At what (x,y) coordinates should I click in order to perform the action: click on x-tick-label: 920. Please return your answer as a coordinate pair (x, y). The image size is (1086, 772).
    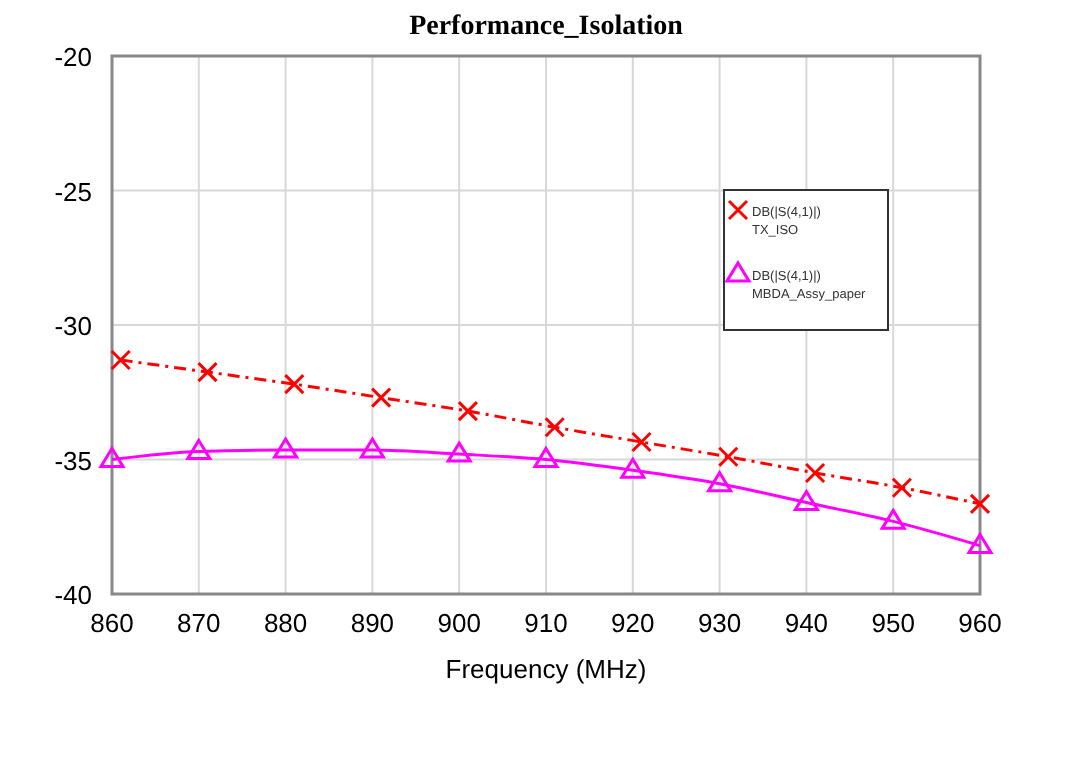
    Looking at the image, I should click on (633, 623).